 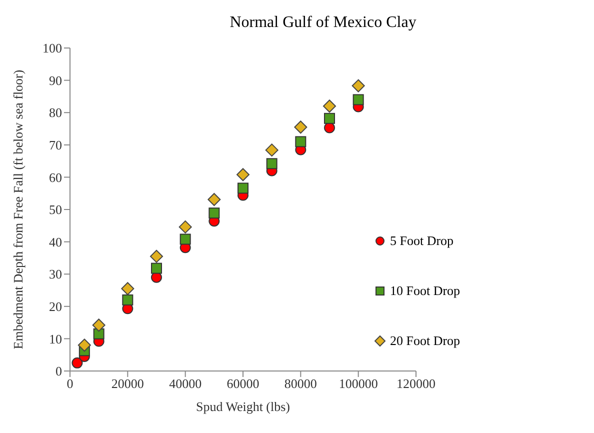 I want to click on x-tick-label: 40000, so click(x=185, y=384).